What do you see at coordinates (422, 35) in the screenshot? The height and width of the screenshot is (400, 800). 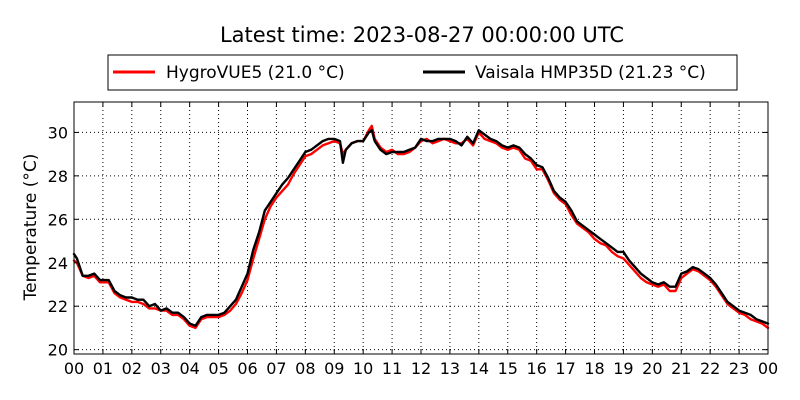 I see `chart-title: Latest time: 2023-08-27 00:00:00 UTC` at bounding box center [422, 35].